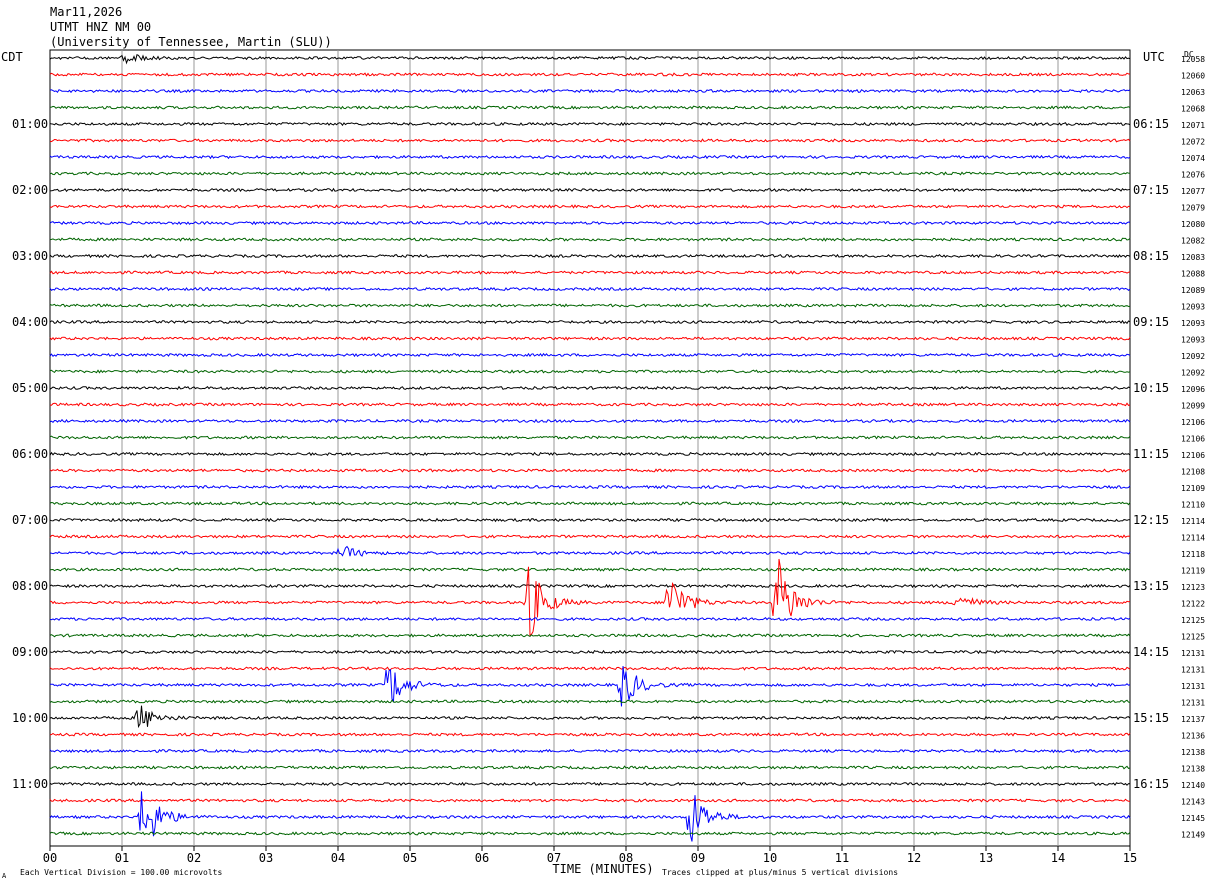 The image size is (1210, 886). What do you see at coordinates (1193, 290) in the screenshot?
I see `dc-offset: 12089` at bounding box center [1193, 290].